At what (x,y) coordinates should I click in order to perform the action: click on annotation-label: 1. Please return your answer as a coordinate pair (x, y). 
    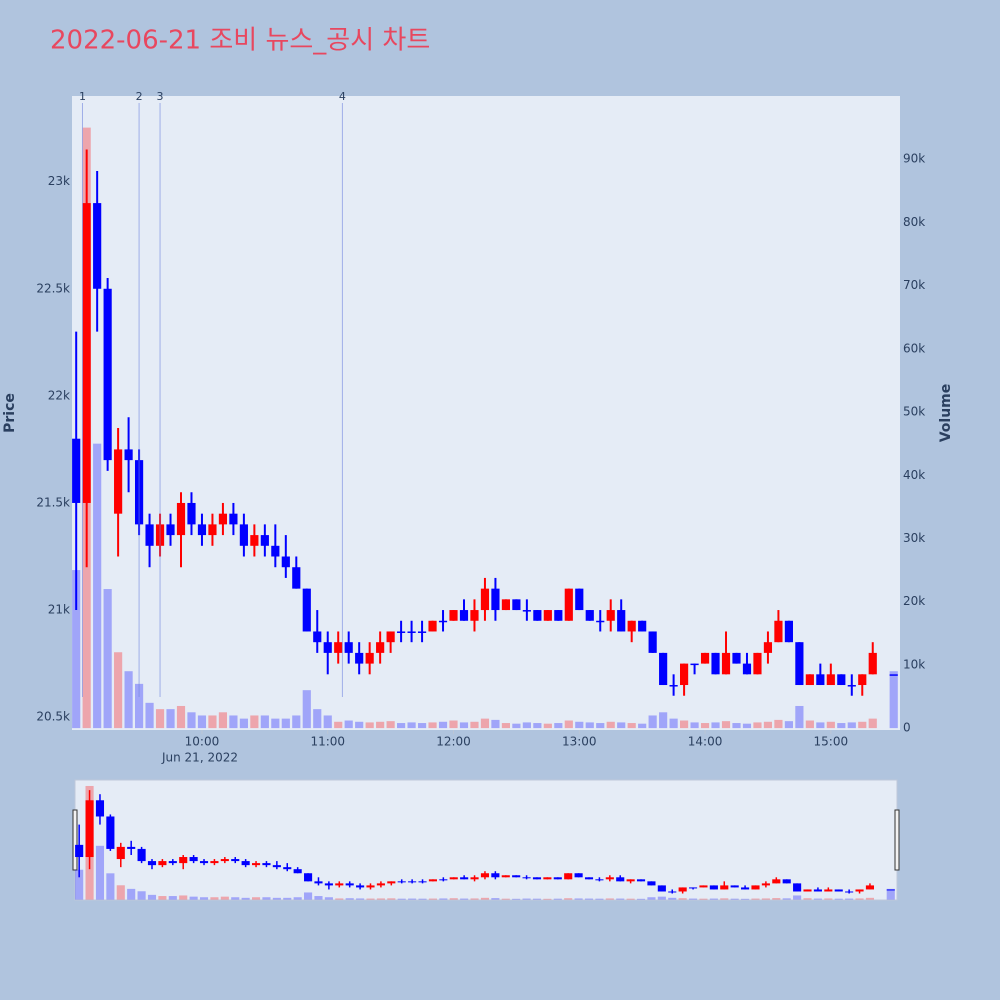
    Looking at the image, I should click on (82, 96).